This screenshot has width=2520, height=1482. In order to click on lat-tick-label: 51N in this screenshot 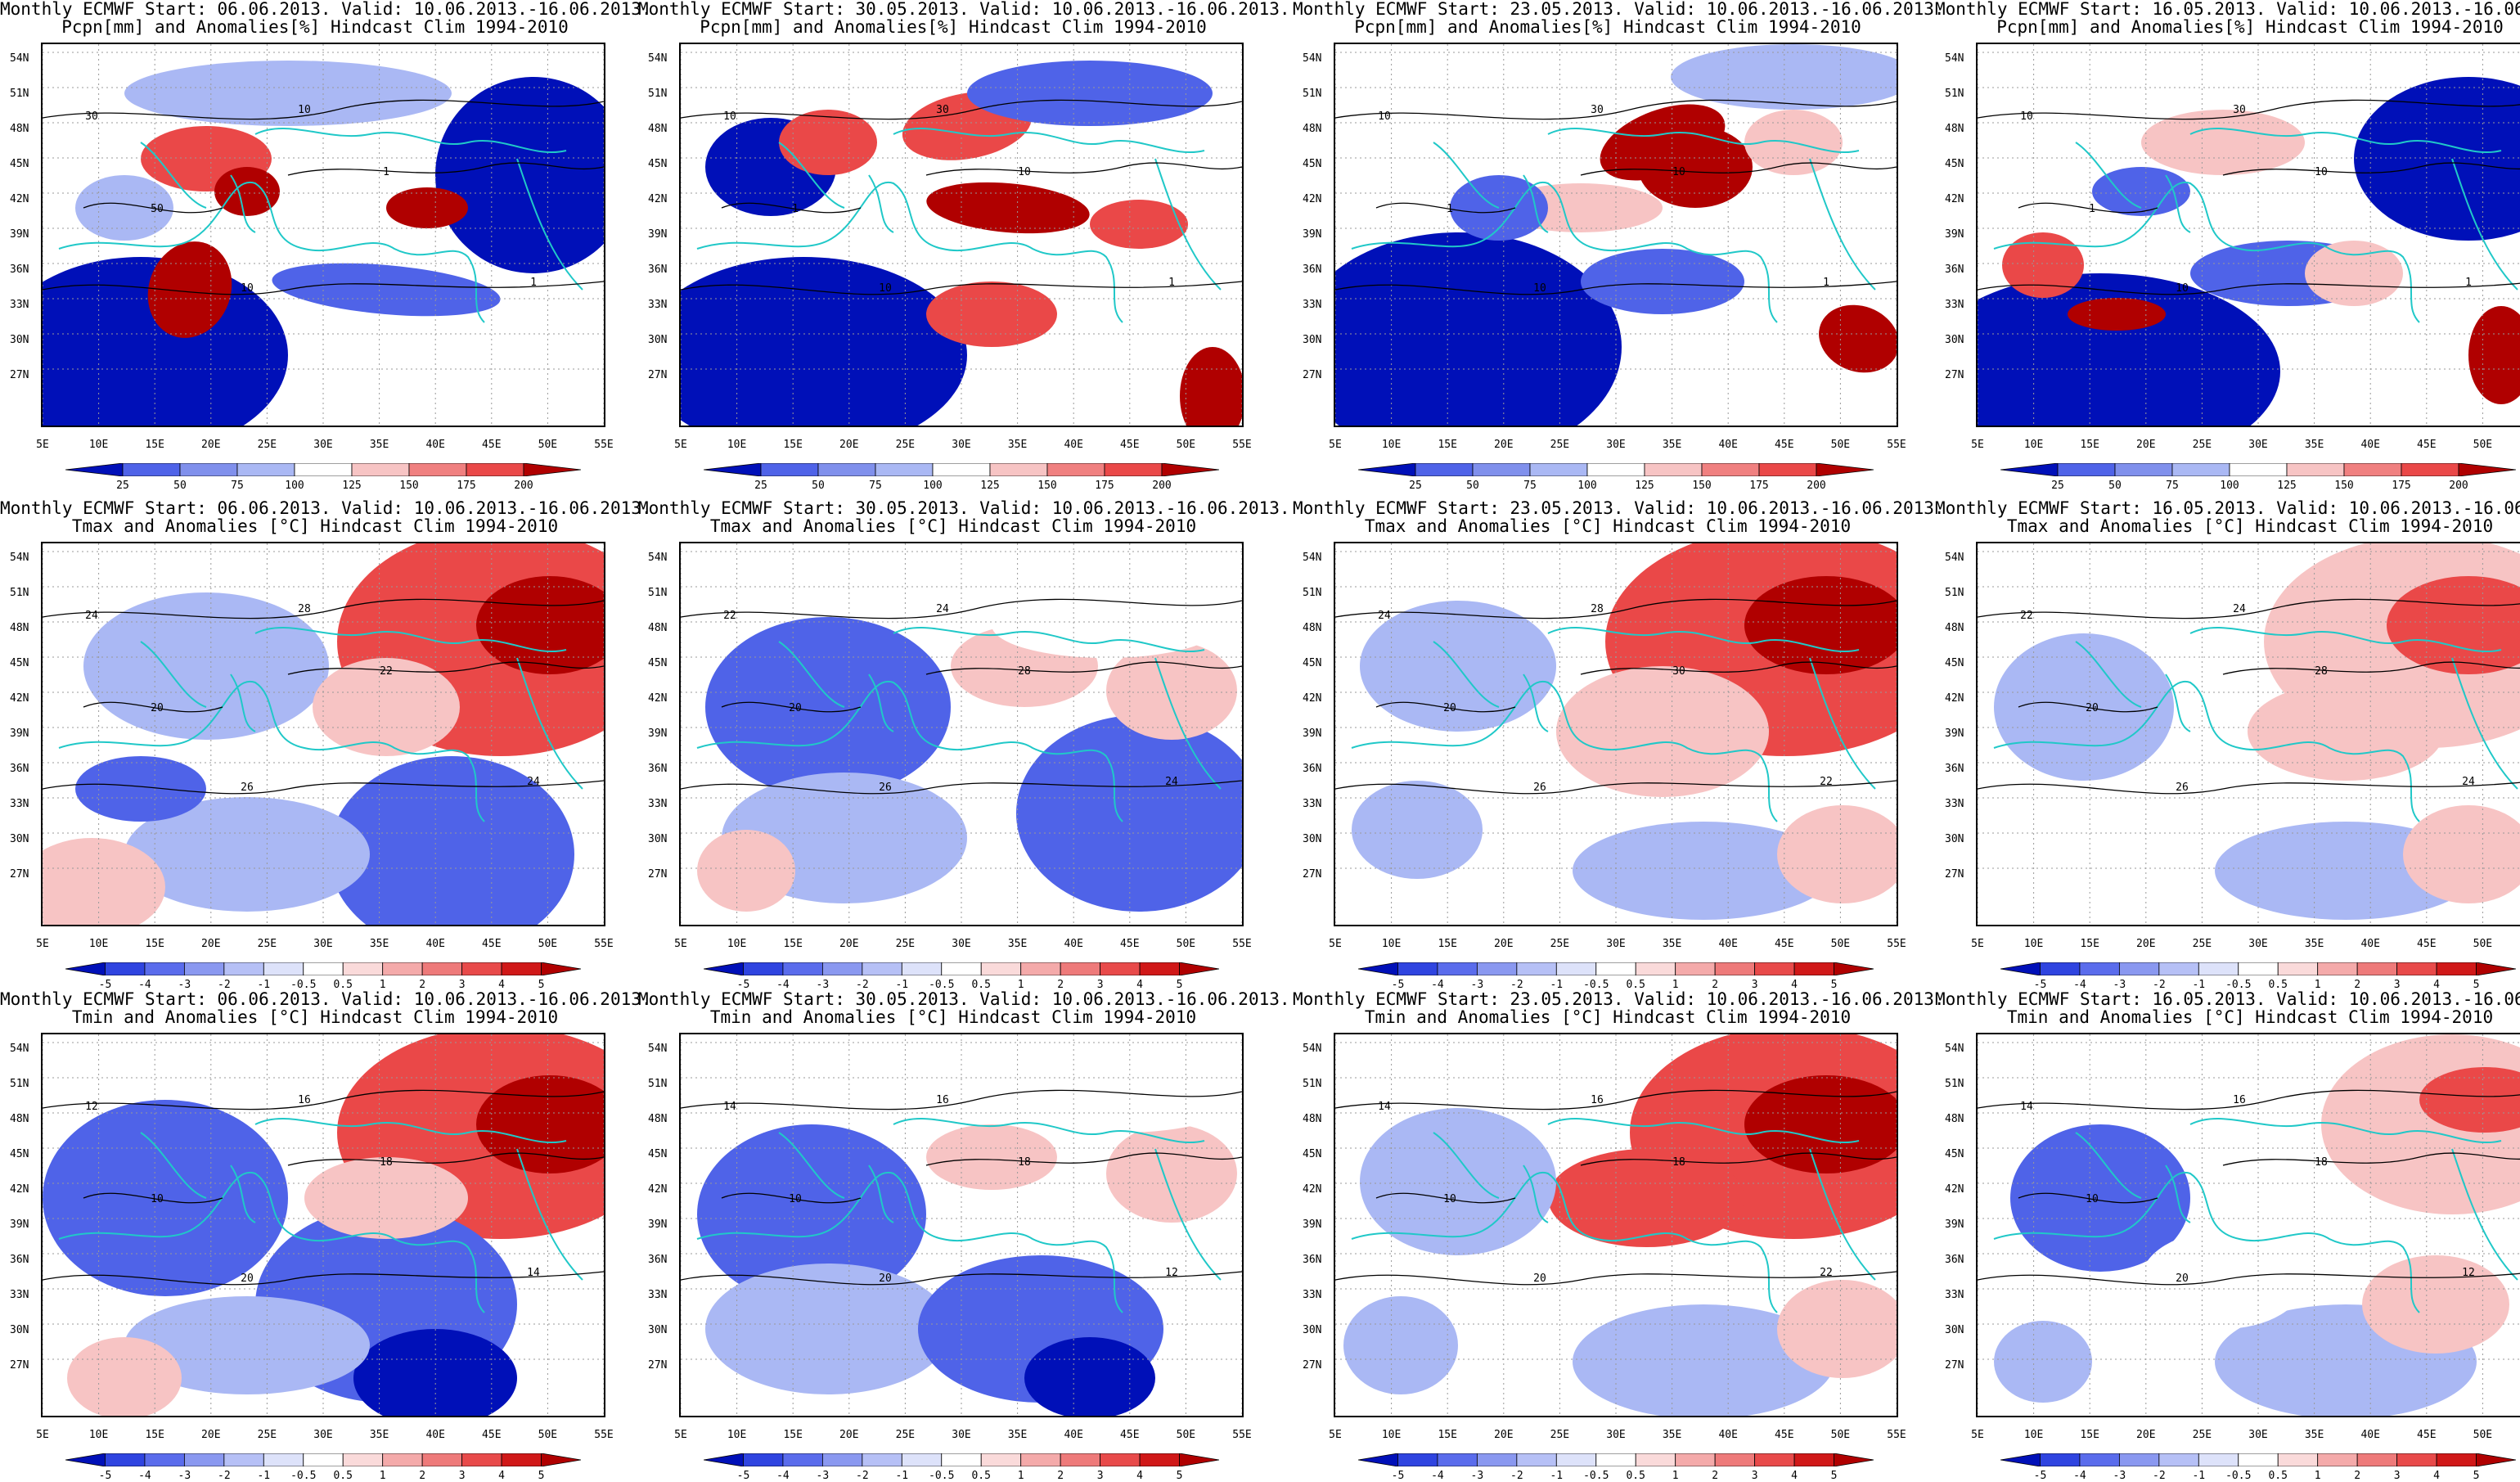, I will do `click(658, 1084)`.